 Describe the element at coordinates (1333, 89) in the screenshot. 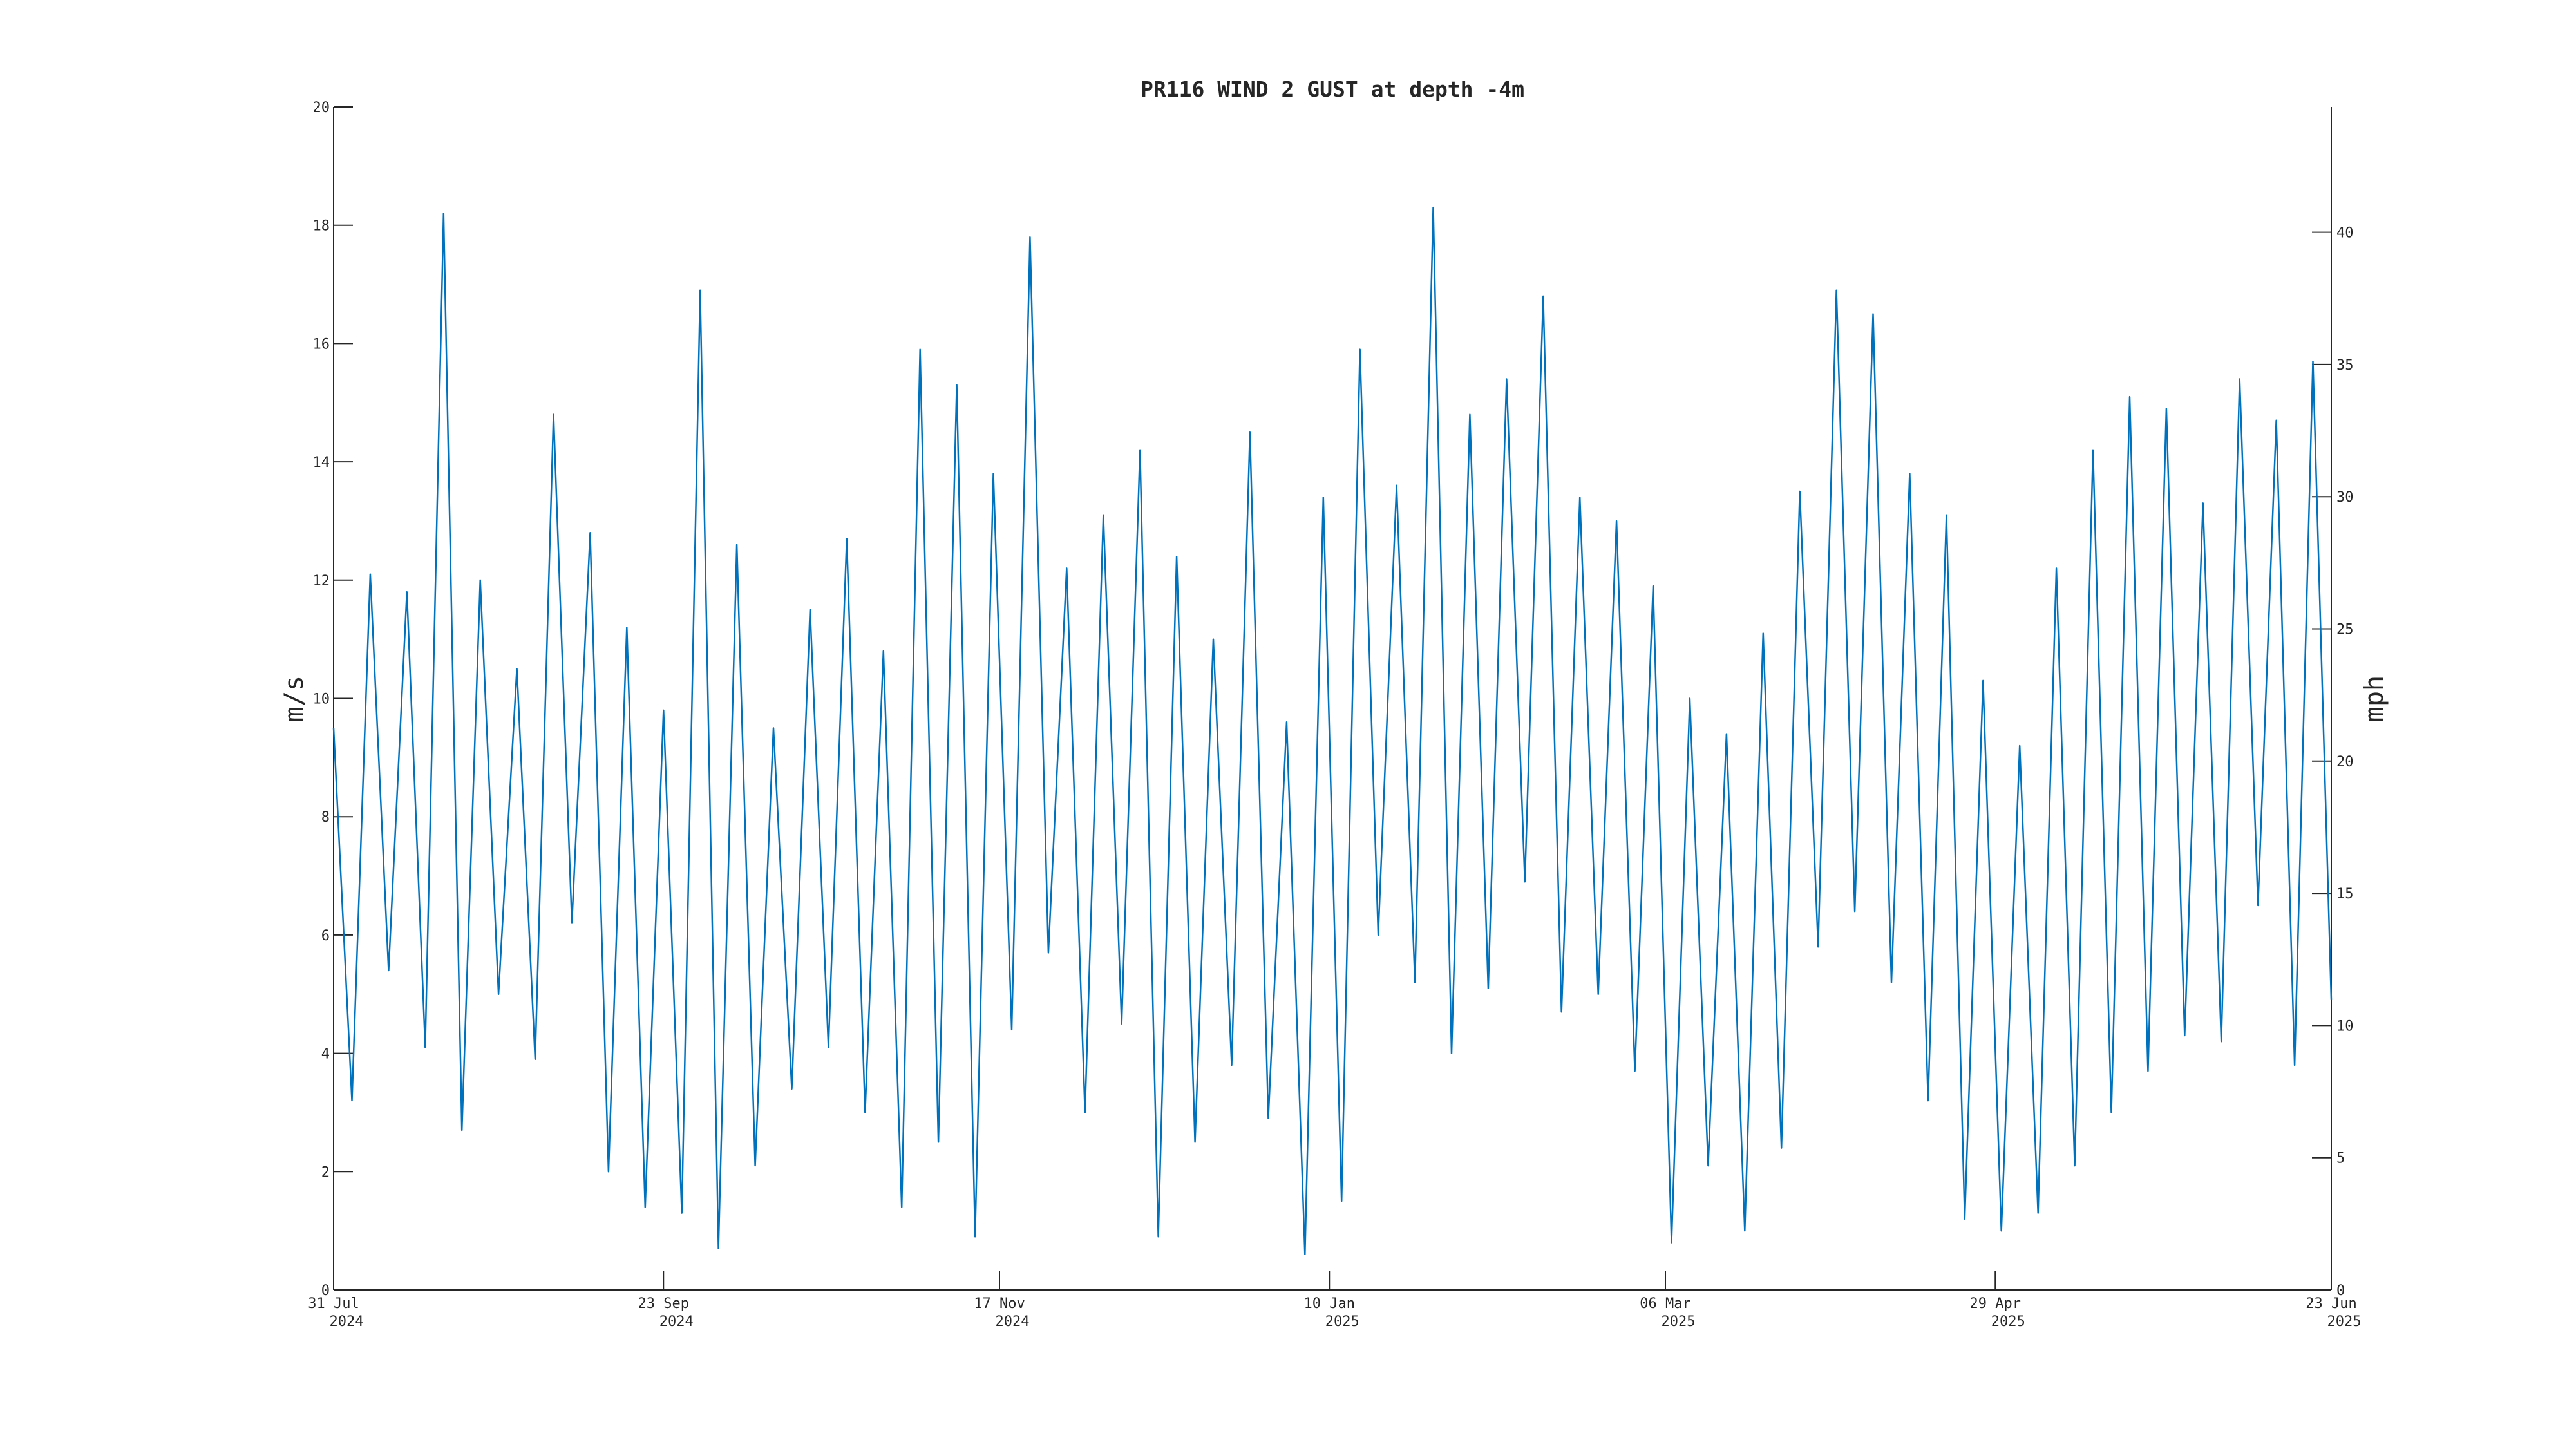

I see `chart-title: PR116 WIND 2 GUST at depth -4m` at that location.